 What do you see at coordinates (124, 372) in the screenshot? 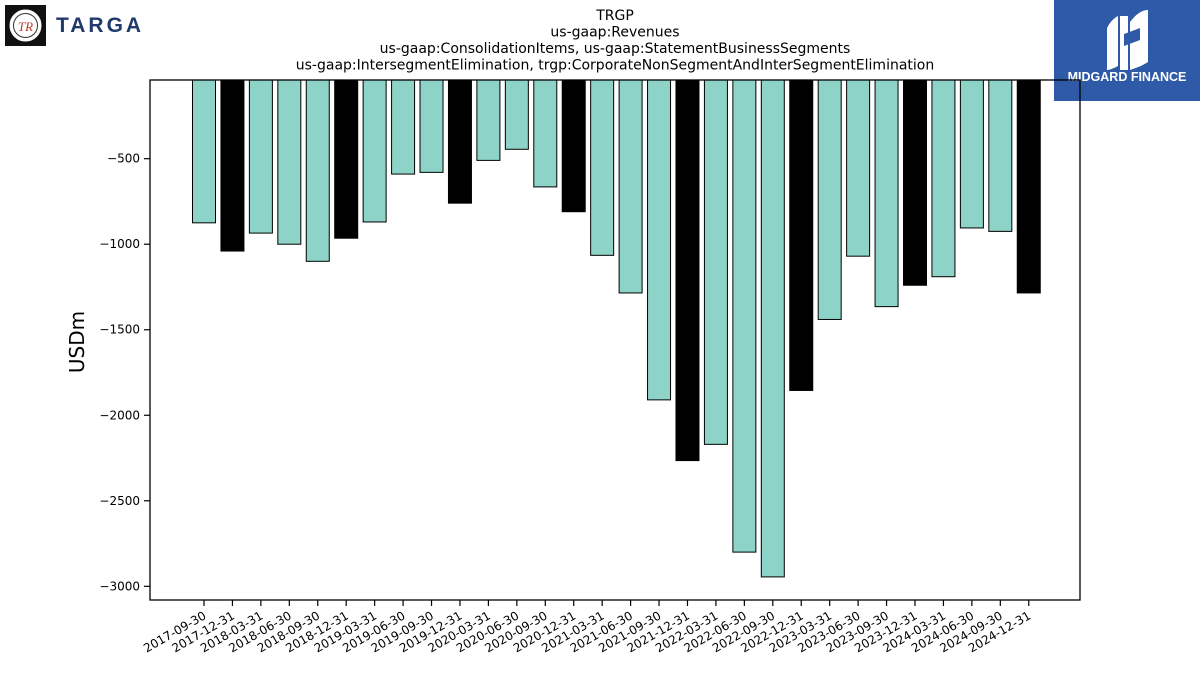
I see `y-axis: −500 −1000 −1500 −2000 −2500 −3000` at bounding box center [124, 372].